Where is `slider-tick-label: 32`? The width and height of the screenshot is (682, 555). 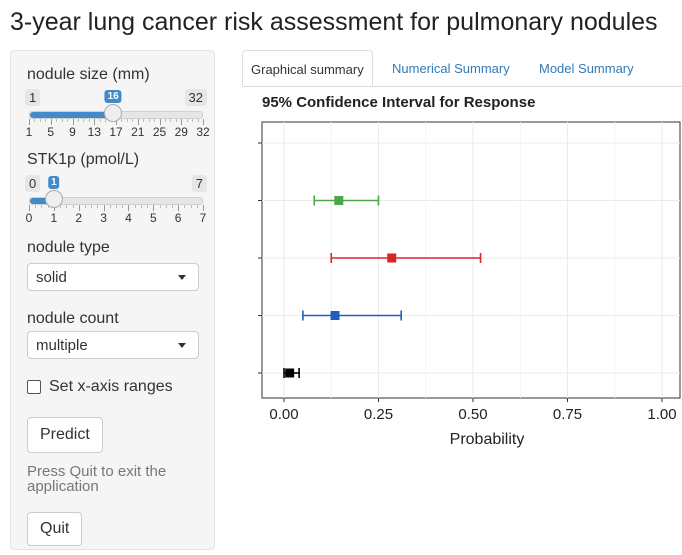 slider-tick-label: 32 is located at coordinates (203, 132).